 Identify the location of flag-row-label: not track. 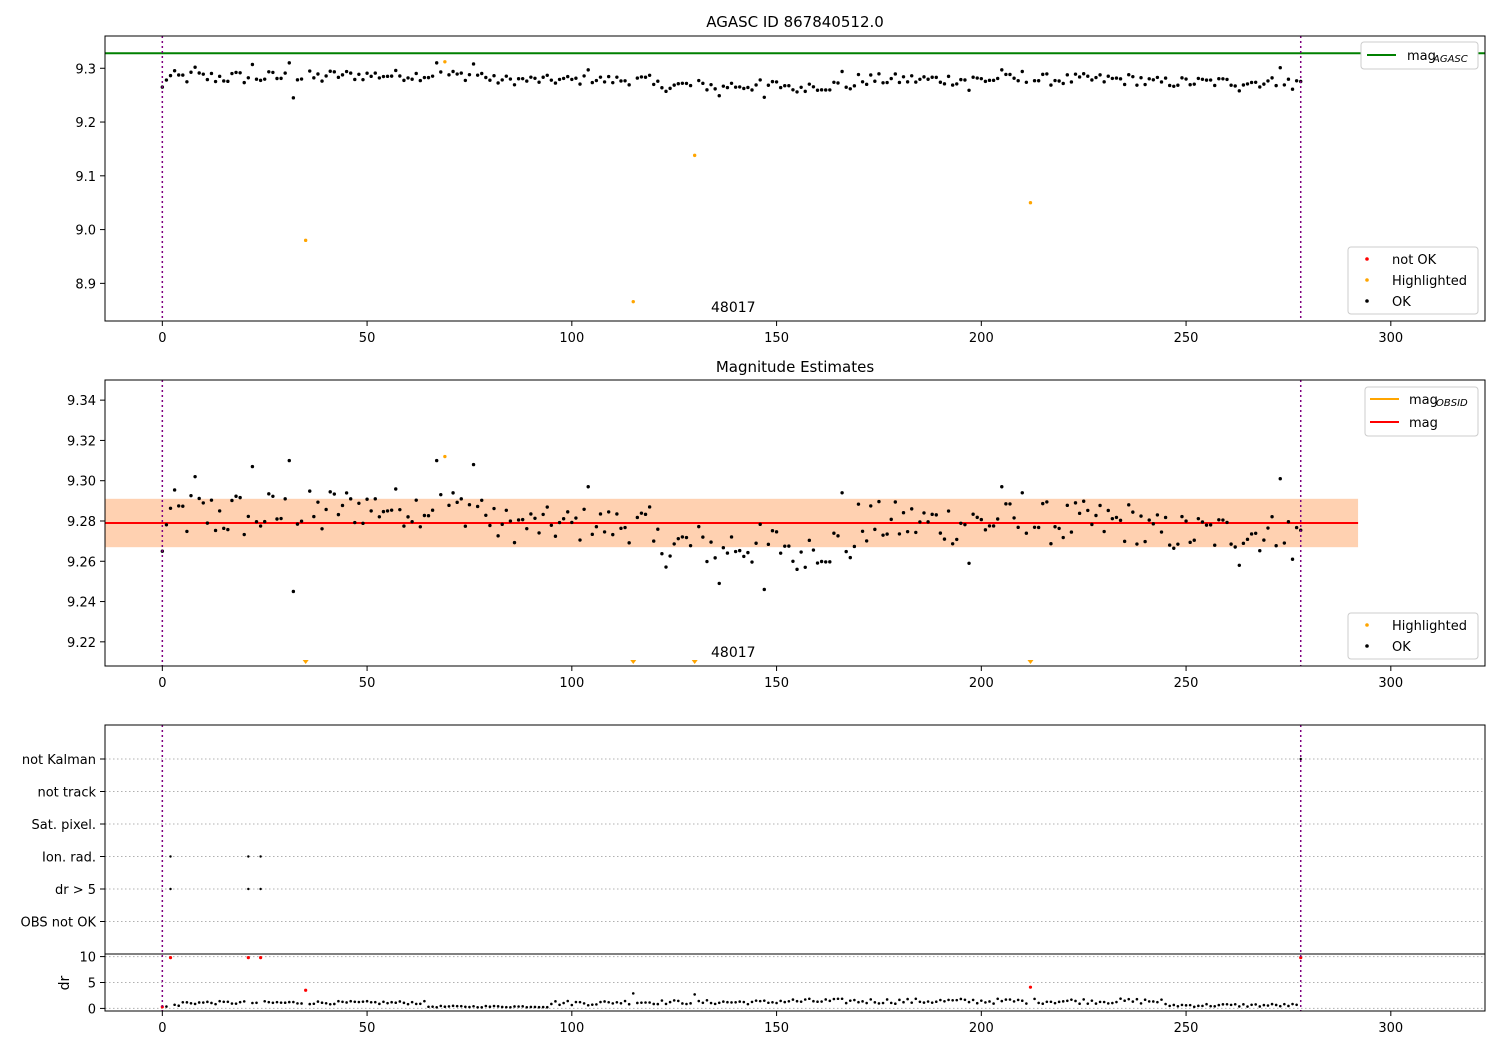
(66, 793).